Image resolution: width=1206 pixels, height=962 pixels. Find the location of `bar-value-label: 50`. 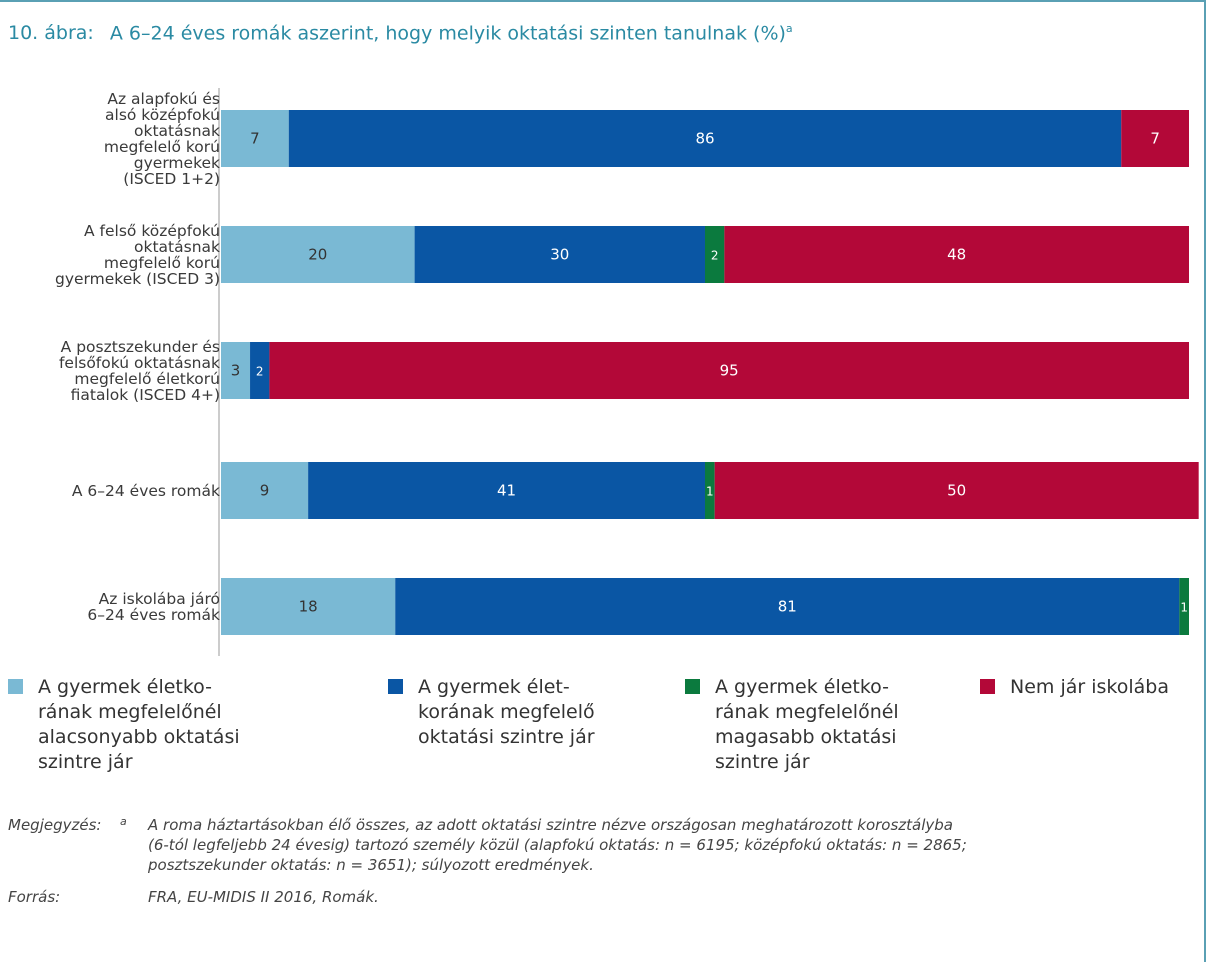

bar-value-label: 50 is located at coordinates (956, 491).